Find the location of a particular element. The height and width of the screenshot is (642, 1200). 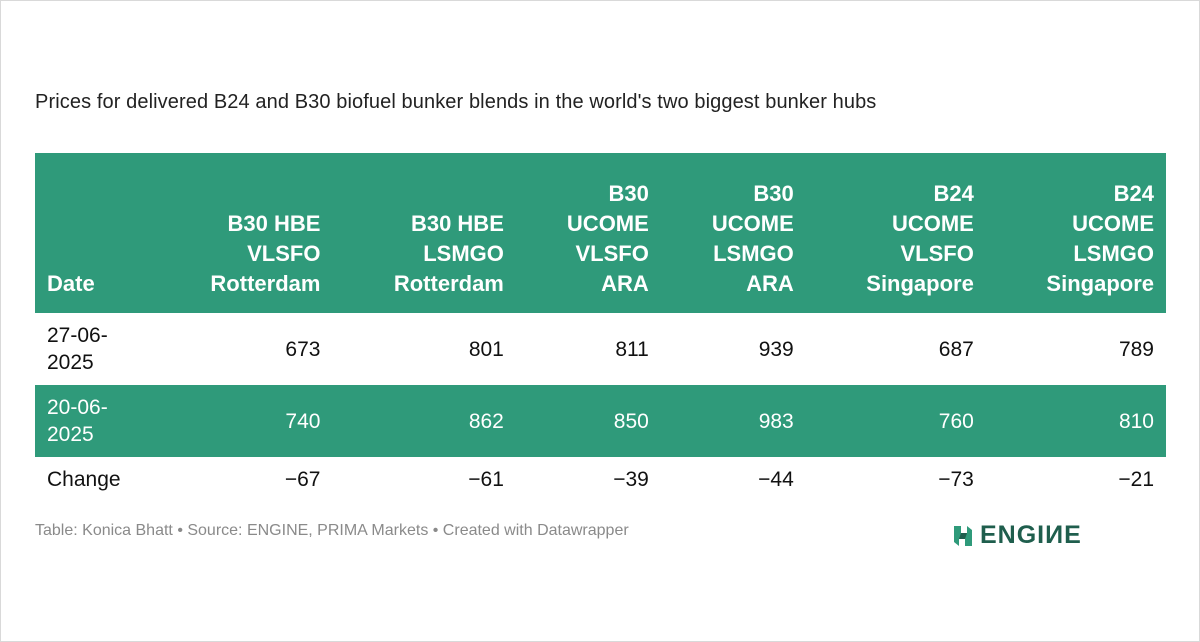

column-header: B24 UCOME VLSFO Singapore is located at coordinates (895, 233).